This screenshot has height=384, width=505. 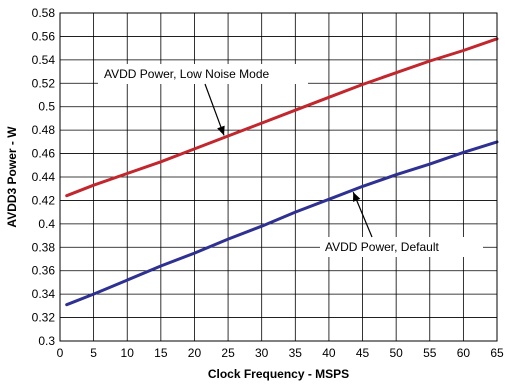 What do you see at coordinates (195, 353) in the screenshot?
I see `x-tick-label: 20` at bounding box center [195, 353].